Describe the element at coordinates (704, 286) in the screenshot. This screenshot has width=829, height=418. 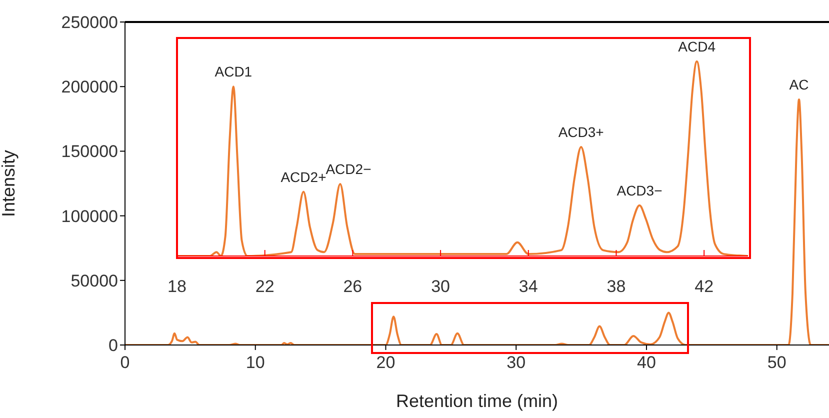
I see `x-tick-label: 42` at that location.